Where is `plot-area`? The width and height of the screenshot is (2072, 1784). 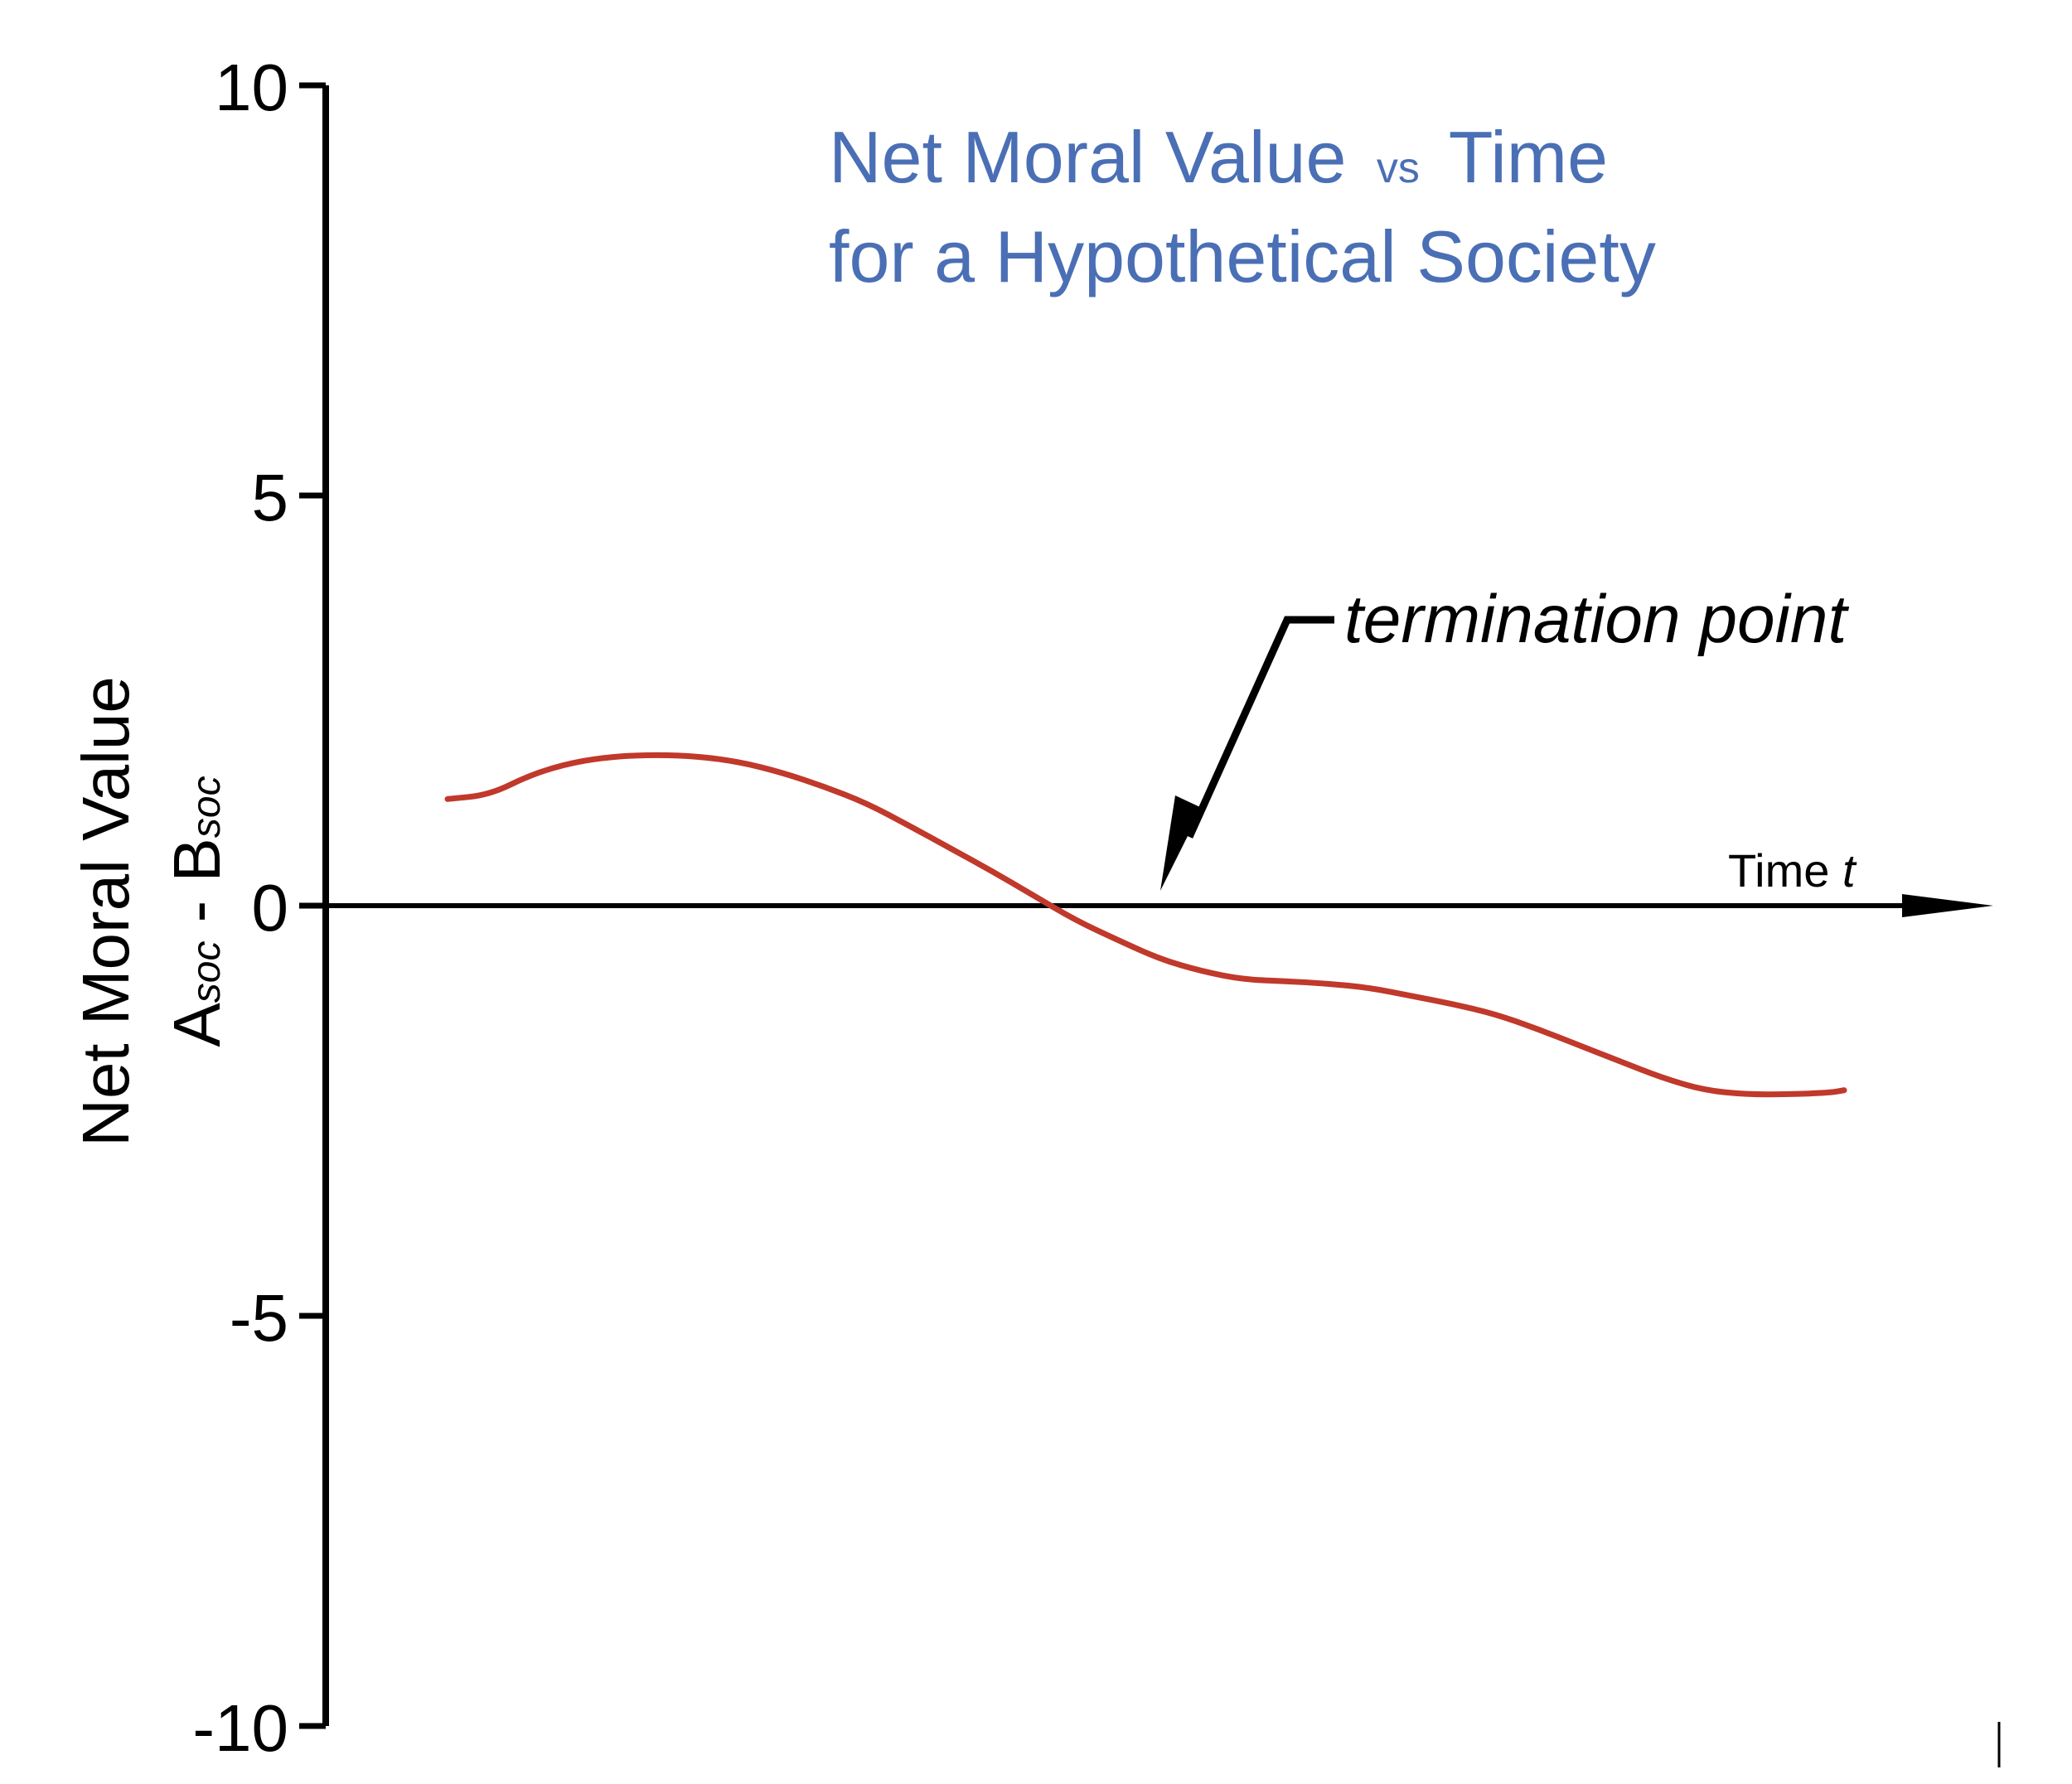 plot-area is located at coordinates (1145, 925).